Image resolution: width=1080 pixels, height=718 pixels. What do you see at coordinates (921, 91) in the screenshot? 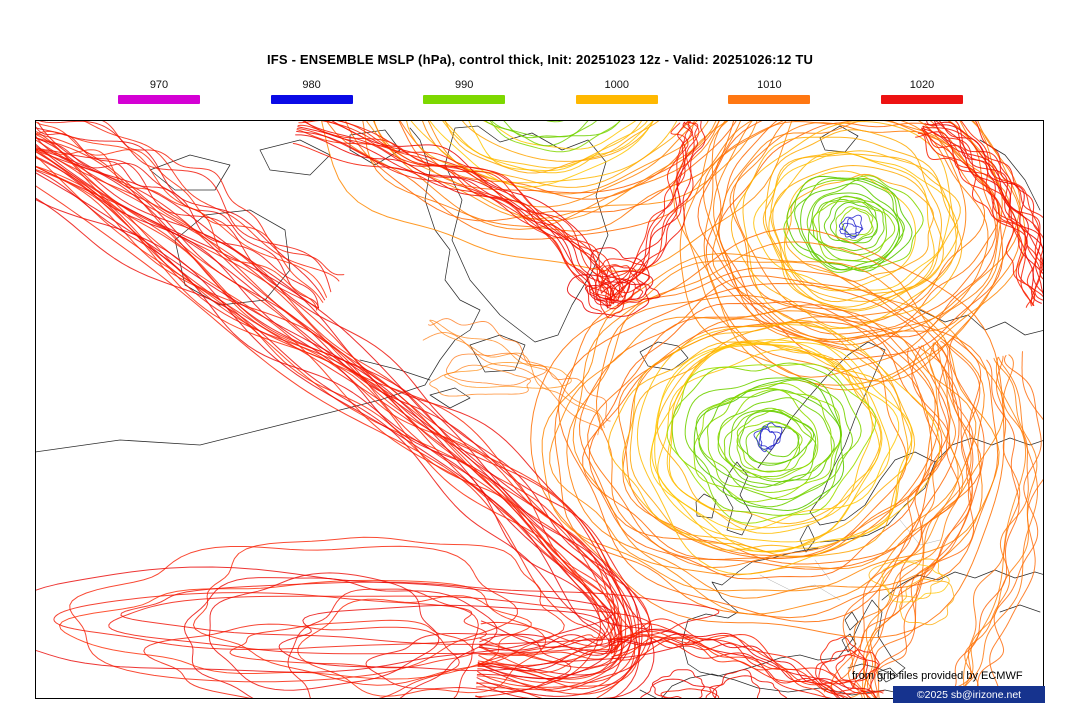
I see `legend-item-1020: 1020` at bounding box center [921, 91].